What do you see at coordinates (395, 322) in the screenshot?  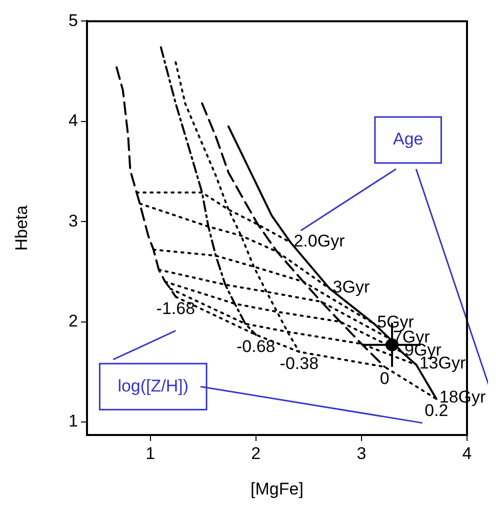 I see `series-label: 5Gyr` at bounding box center [395, 322].